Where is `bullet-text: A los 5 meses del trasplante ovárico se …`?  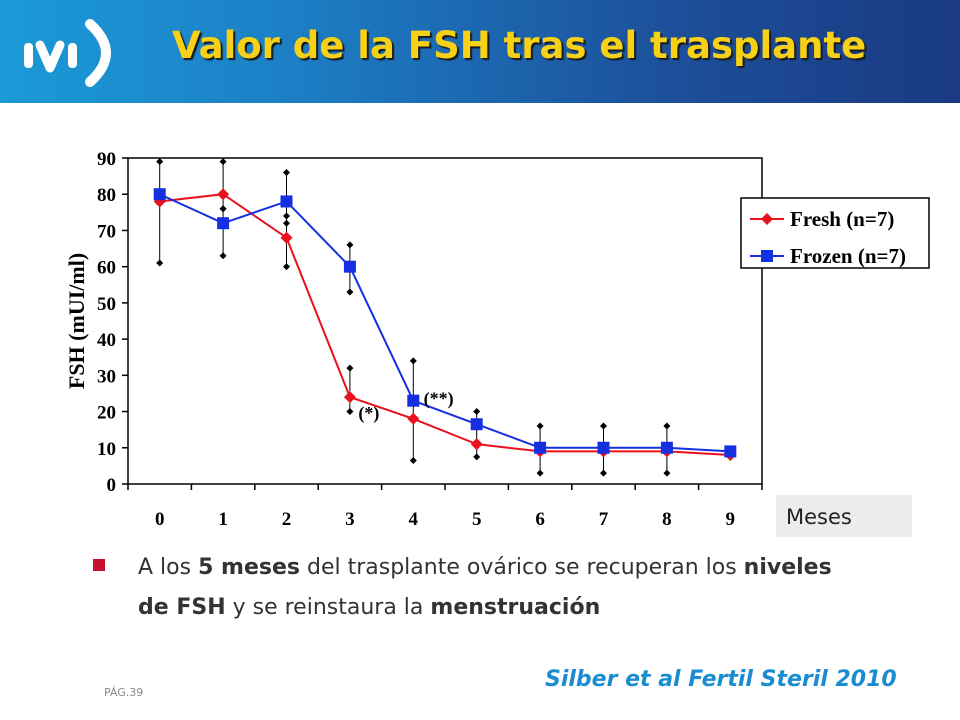 bullet-text: A los 5 meses del trasplante ovárico se … is located at coordinates (498, 588).